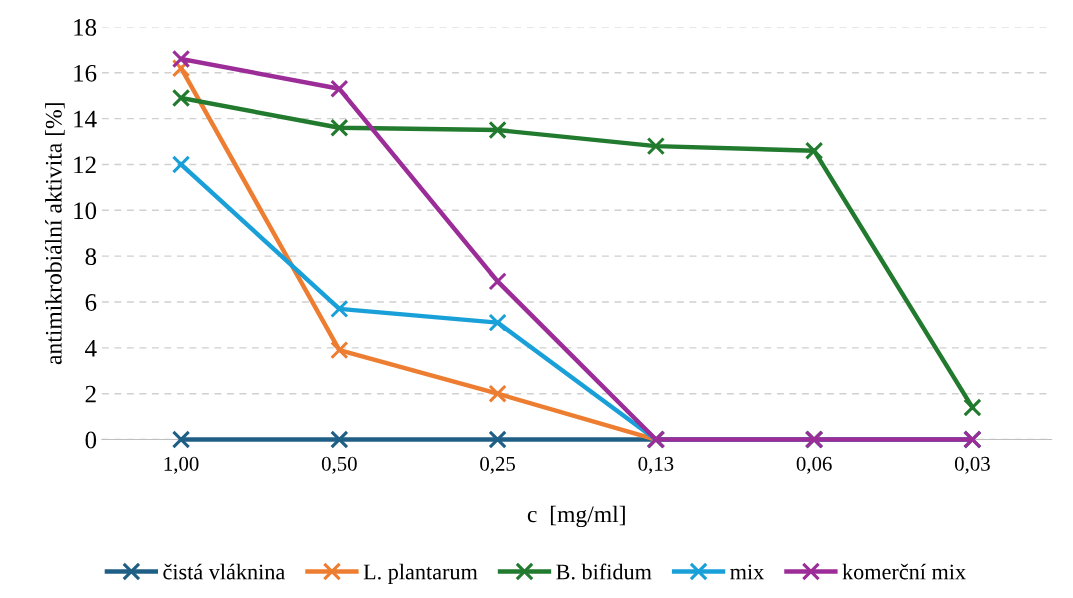  Describe the element at coordinates (85, 119) in the screenshot. I see `y-tick-label: 14` at that location.